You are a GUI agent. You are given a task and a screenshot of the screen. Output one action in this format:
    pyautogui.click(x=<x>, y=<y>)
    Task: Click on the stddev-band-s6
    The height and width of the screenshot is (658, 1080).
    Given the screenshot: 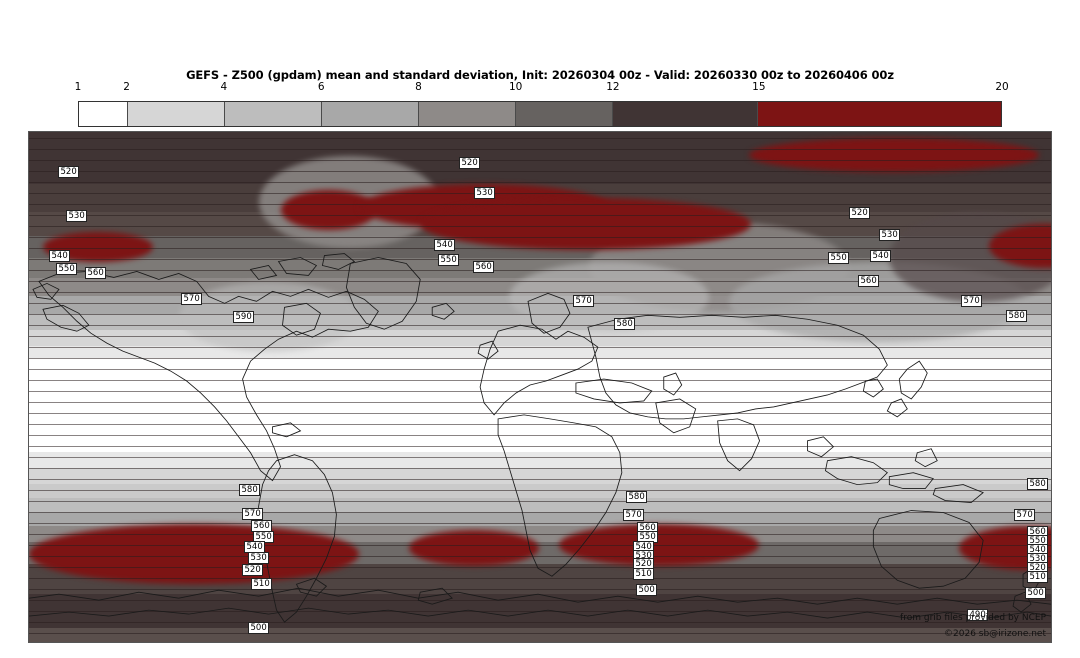 What is the action you would take?
    pyautogui.click(x=540, y=519)
    